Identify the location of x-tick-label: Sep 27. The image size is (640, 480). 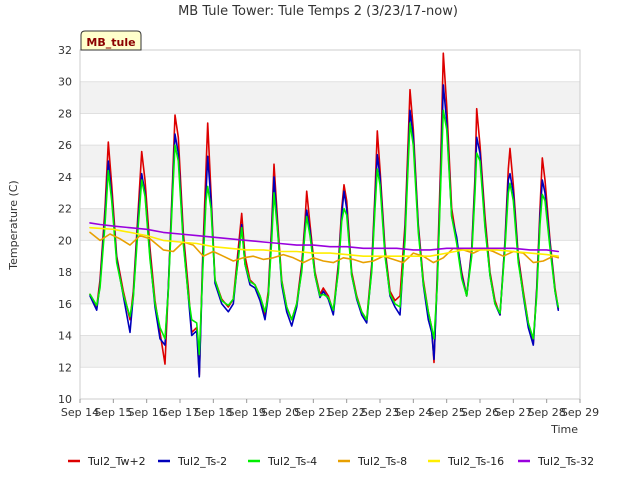
(513, 412).